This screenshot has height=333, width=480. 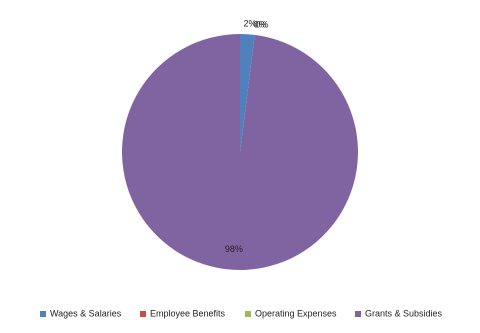 I want to click on legend-label: Wages & Salaries, so click(x=86, y=313).